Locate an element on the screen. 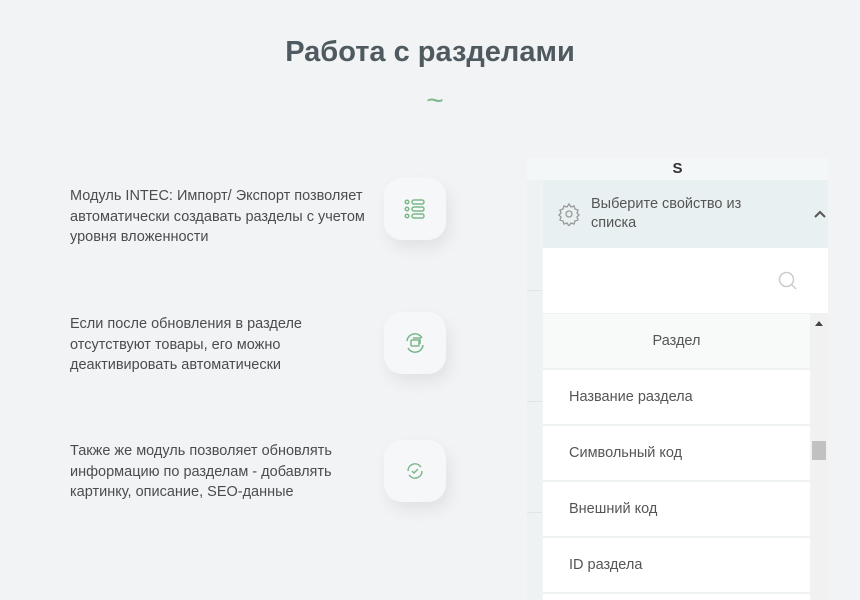 This screenshot has width=860, height=600. scroll-thumb is located at coordinates (819, 450).